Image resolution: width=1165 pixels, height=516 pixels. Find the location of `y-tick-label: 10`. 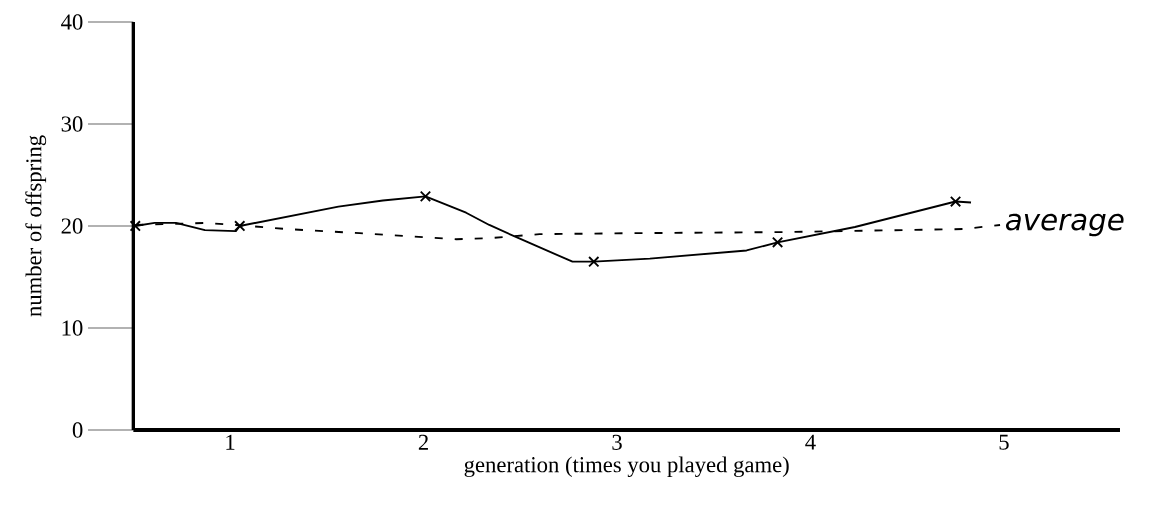

y-tick-label: 10 is located at coordinates (72, 328).